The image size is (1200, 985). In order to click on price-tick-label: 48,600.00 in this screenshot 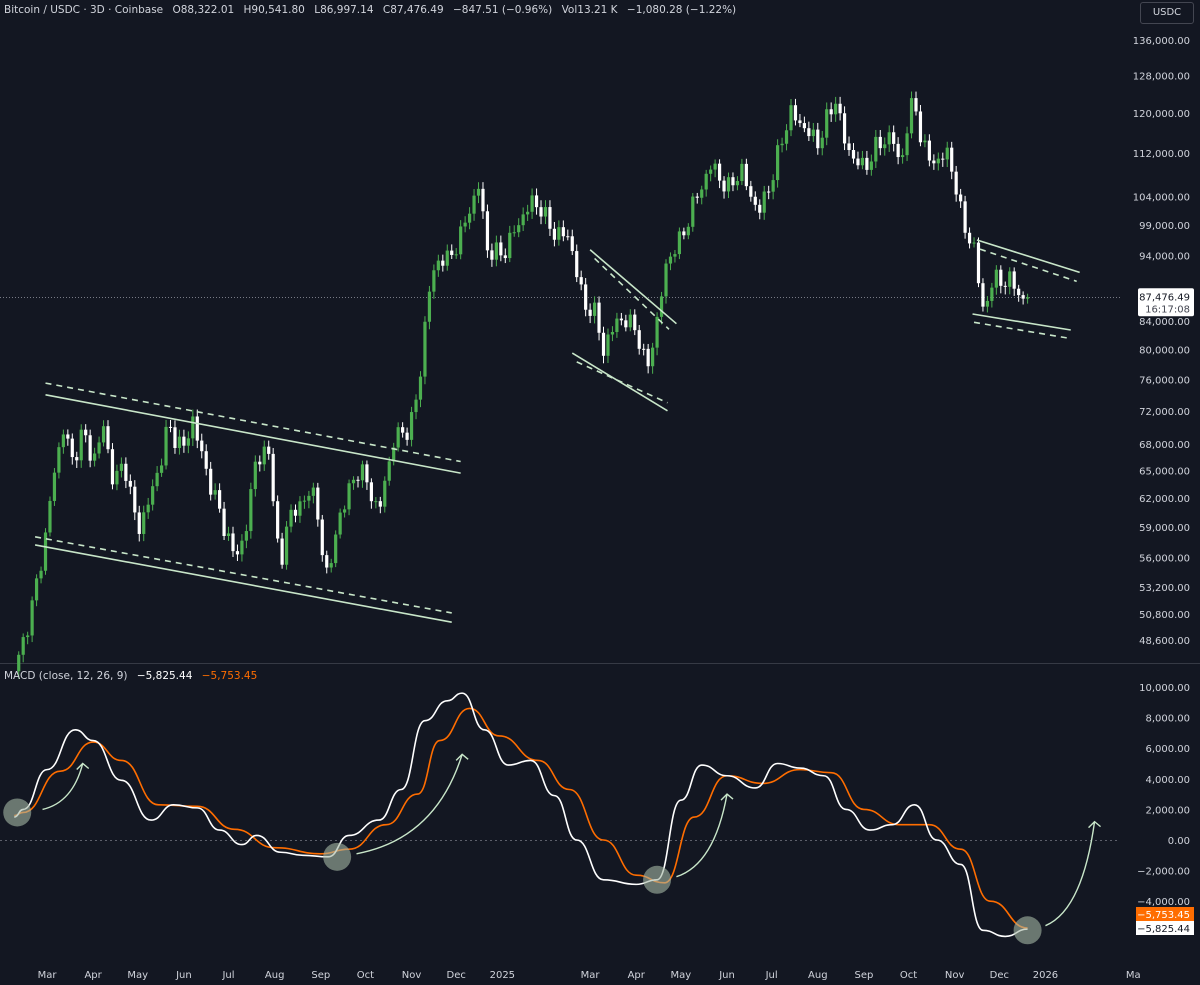, I will do `click(1164, 641)`.